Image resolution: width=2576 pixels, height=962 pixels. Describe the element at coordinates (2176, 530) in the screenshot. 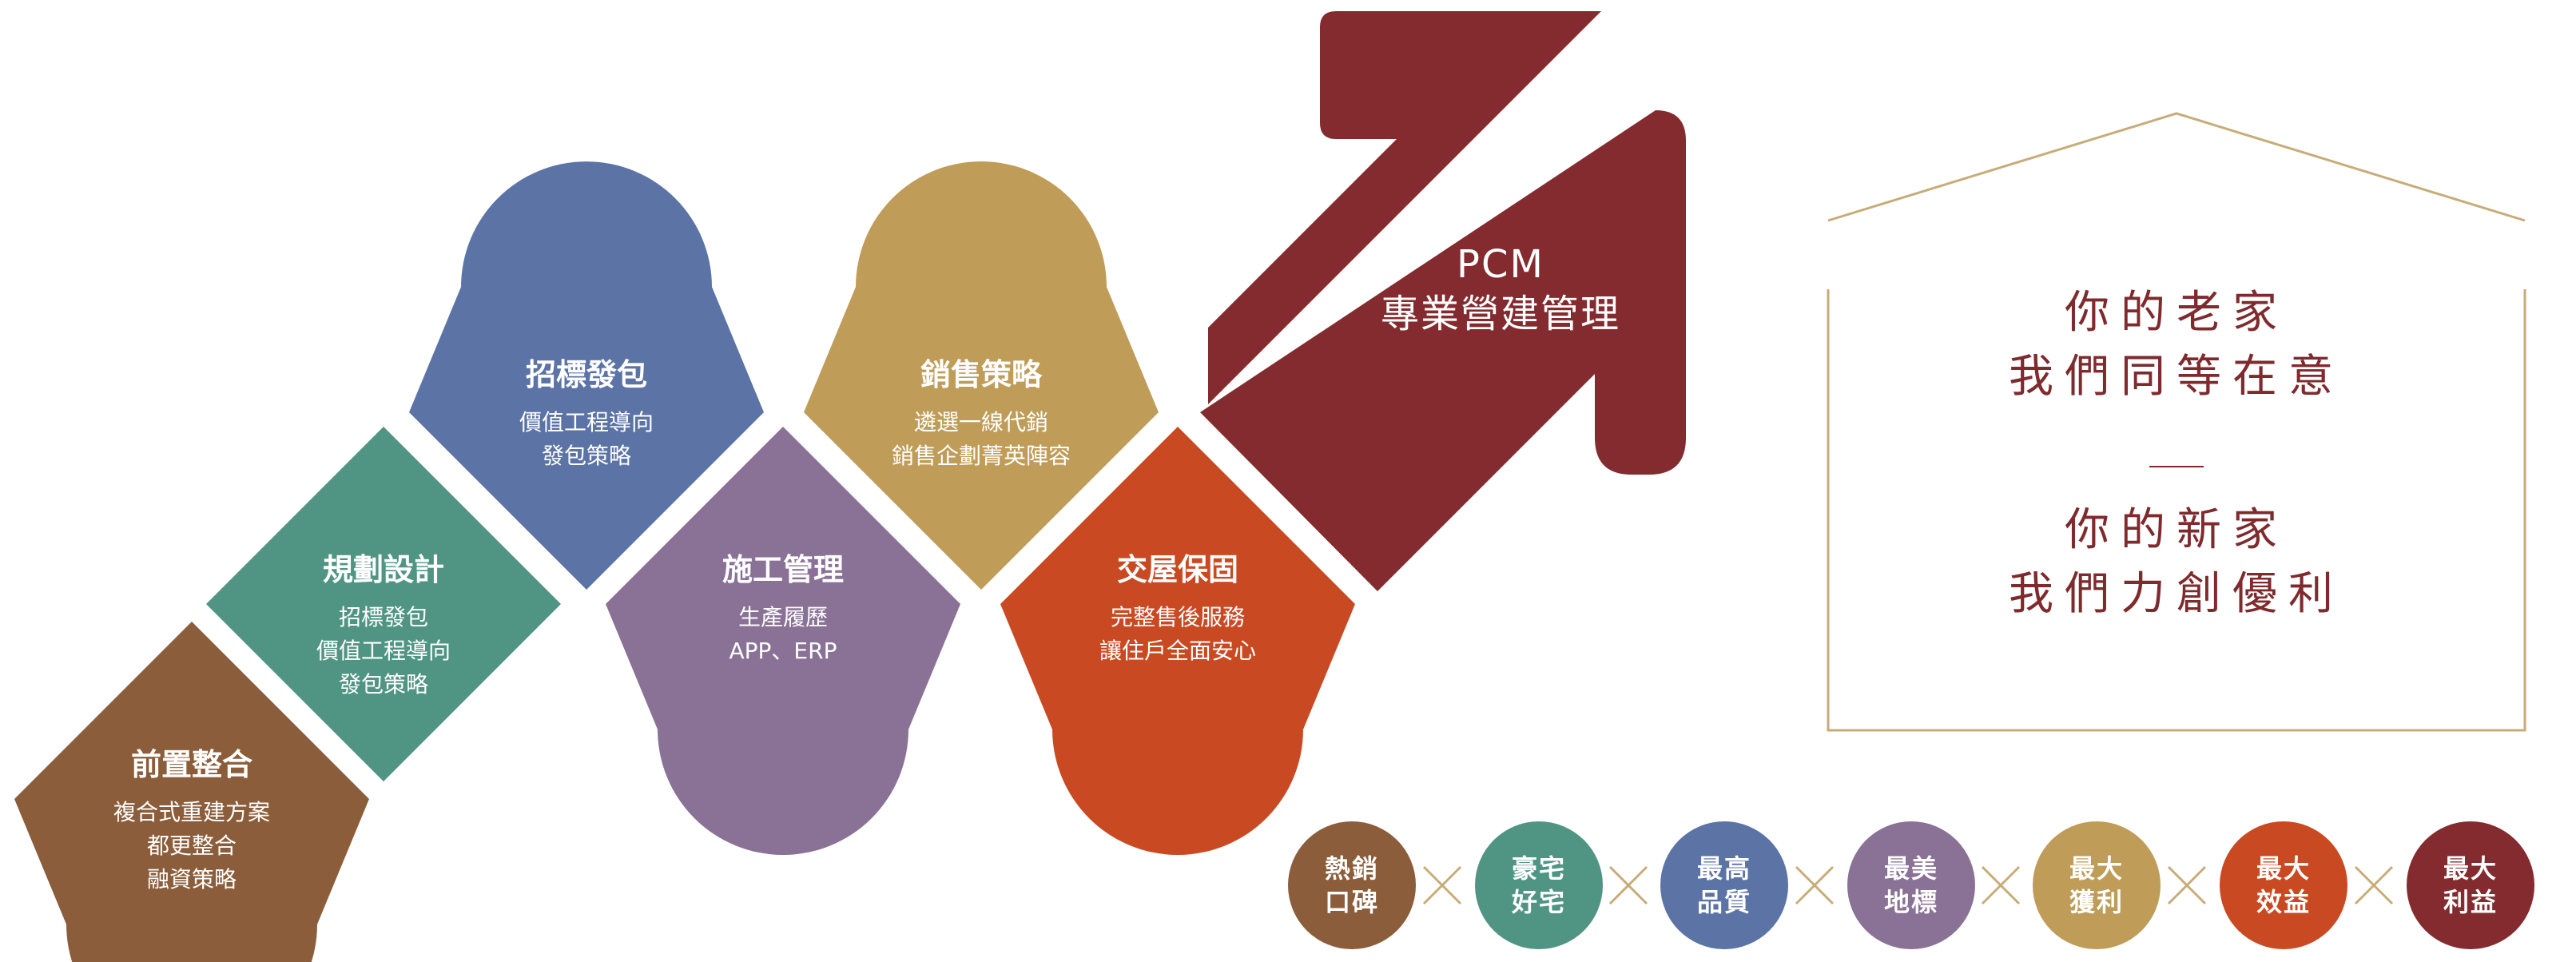

I see `house-line: 你的新家` at that location.